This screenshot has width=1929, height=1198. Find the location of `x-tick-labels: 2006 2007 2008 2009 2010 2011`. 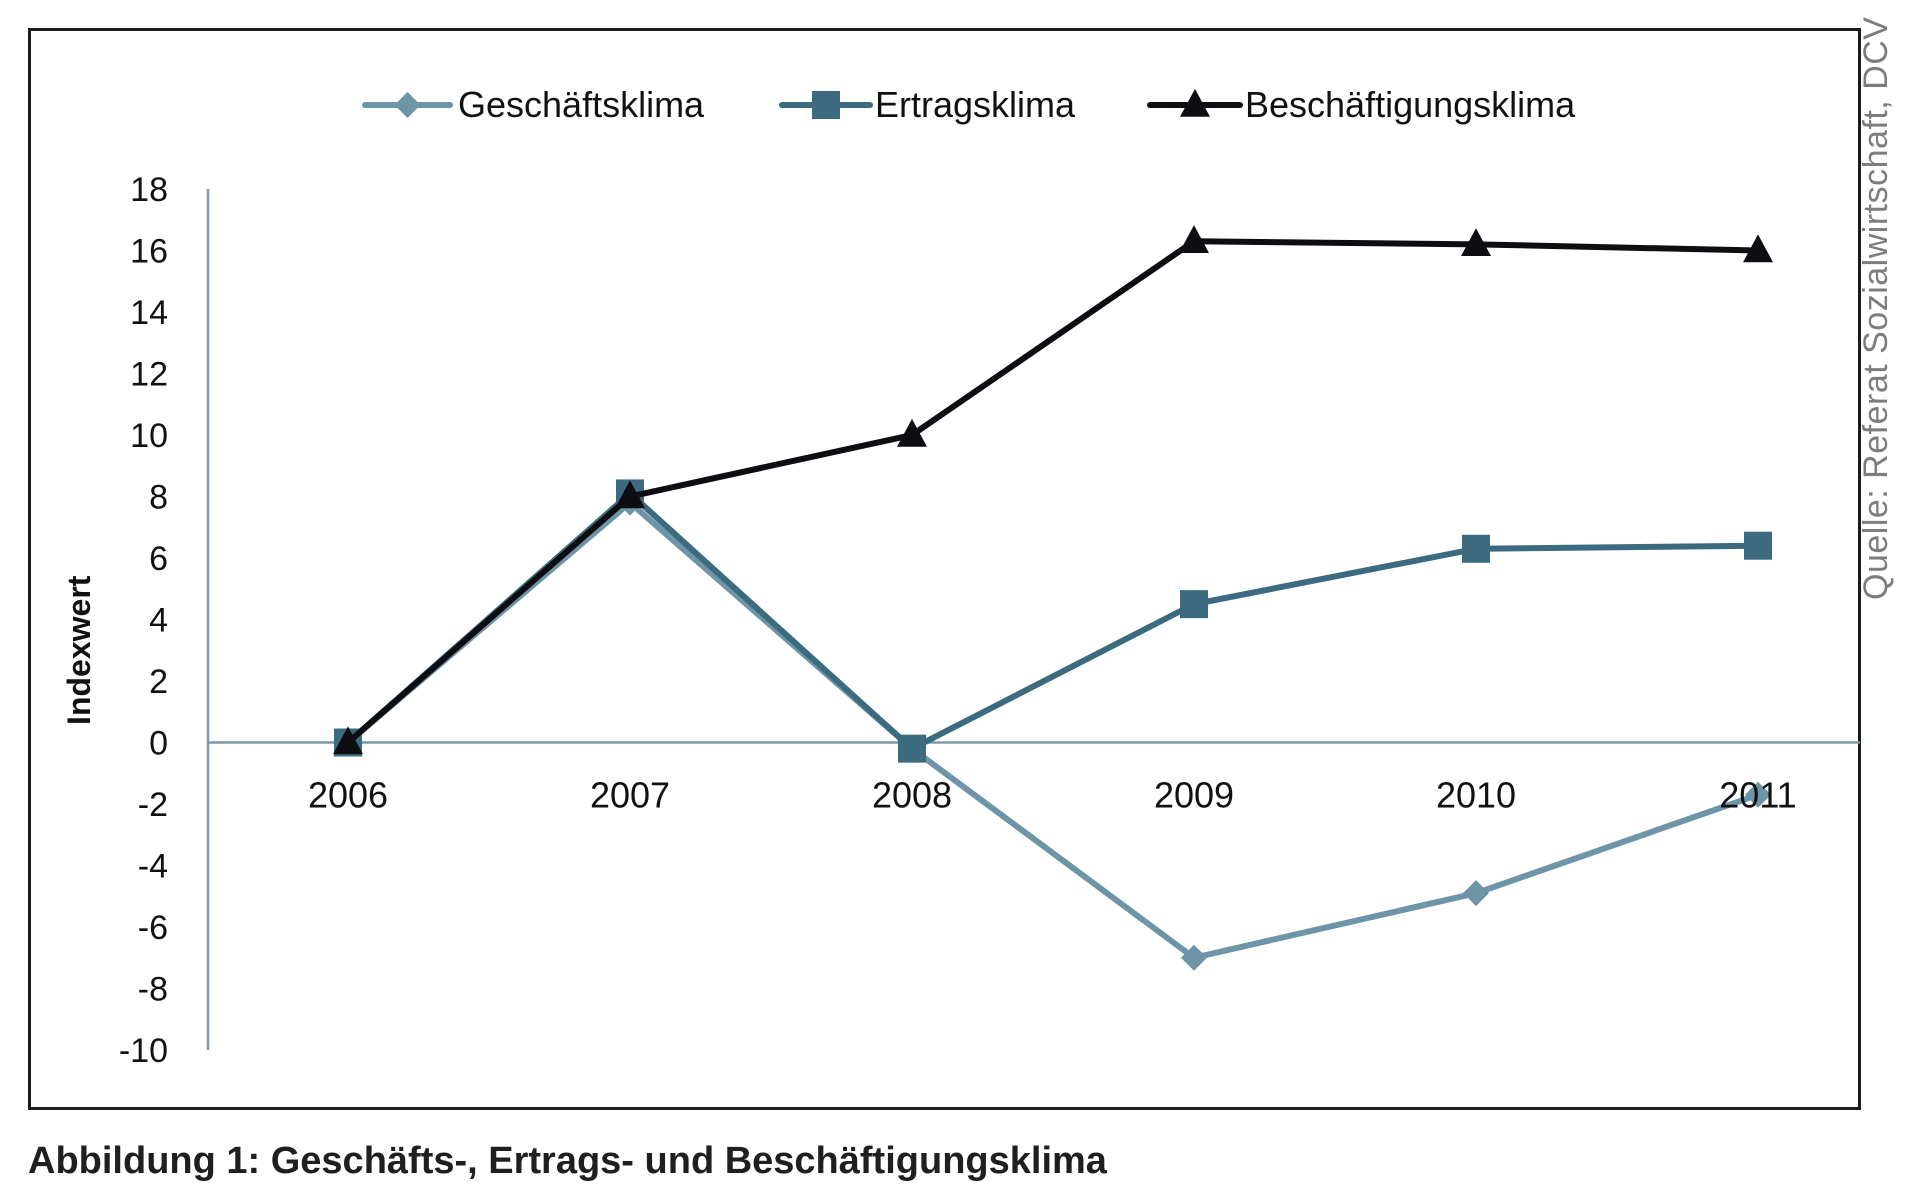

x-tick-labels: 2006 2007 2008 2009 2010 2011 is located at coordinates (1052, 795).